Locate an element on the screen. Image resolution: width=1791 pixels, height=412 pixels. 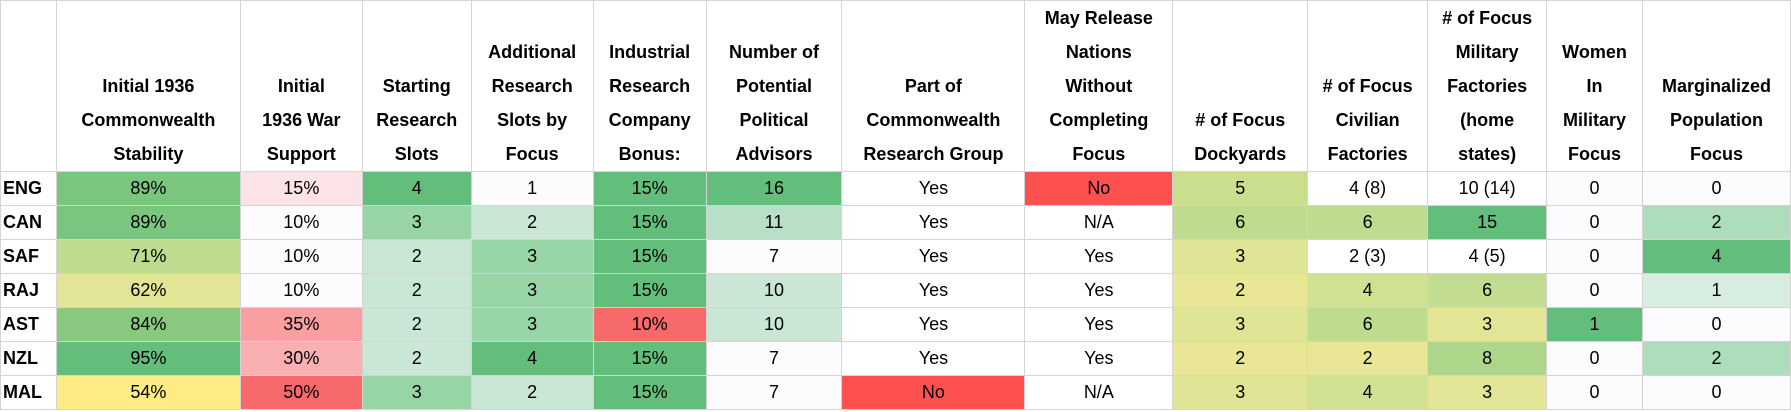
row-label: CAN is located at coordinates (28, 222).